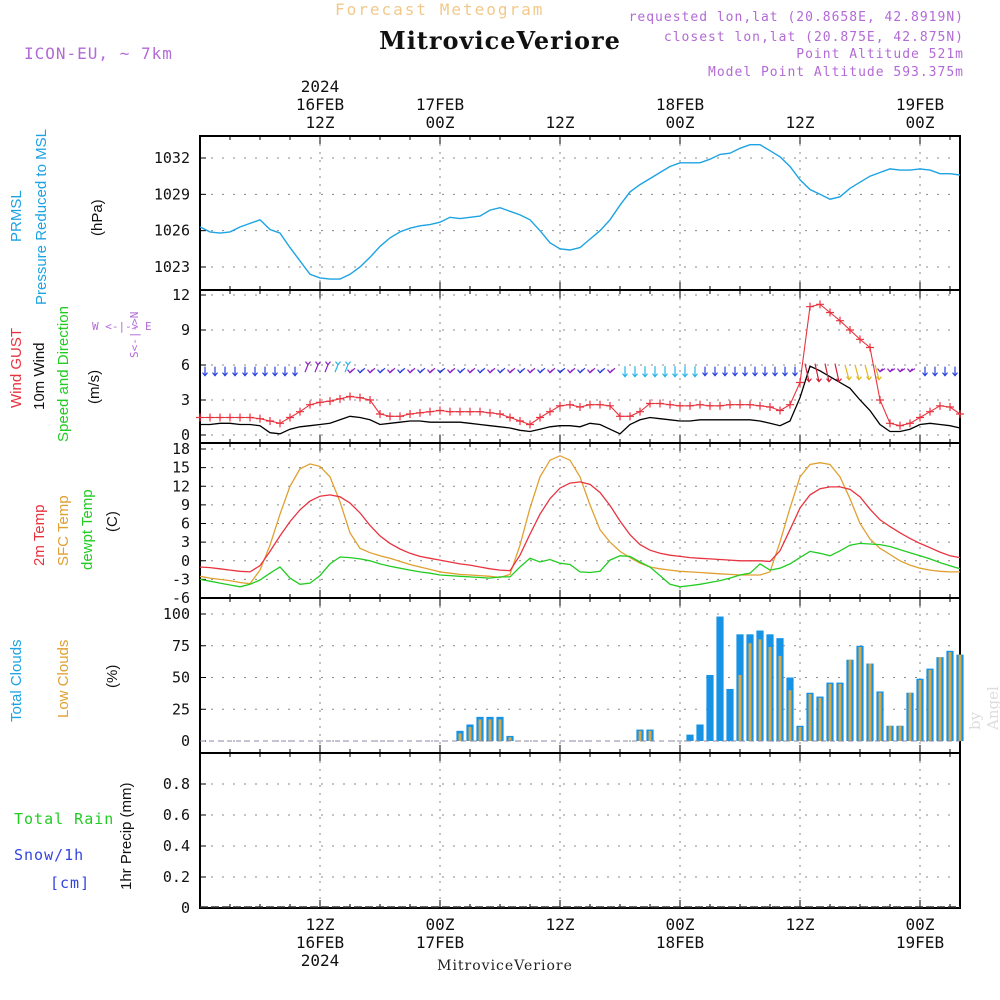 The height and width of the screenshot is (1000, 1000). I want to click on y-tick-label: 1029, so click(172, 194).